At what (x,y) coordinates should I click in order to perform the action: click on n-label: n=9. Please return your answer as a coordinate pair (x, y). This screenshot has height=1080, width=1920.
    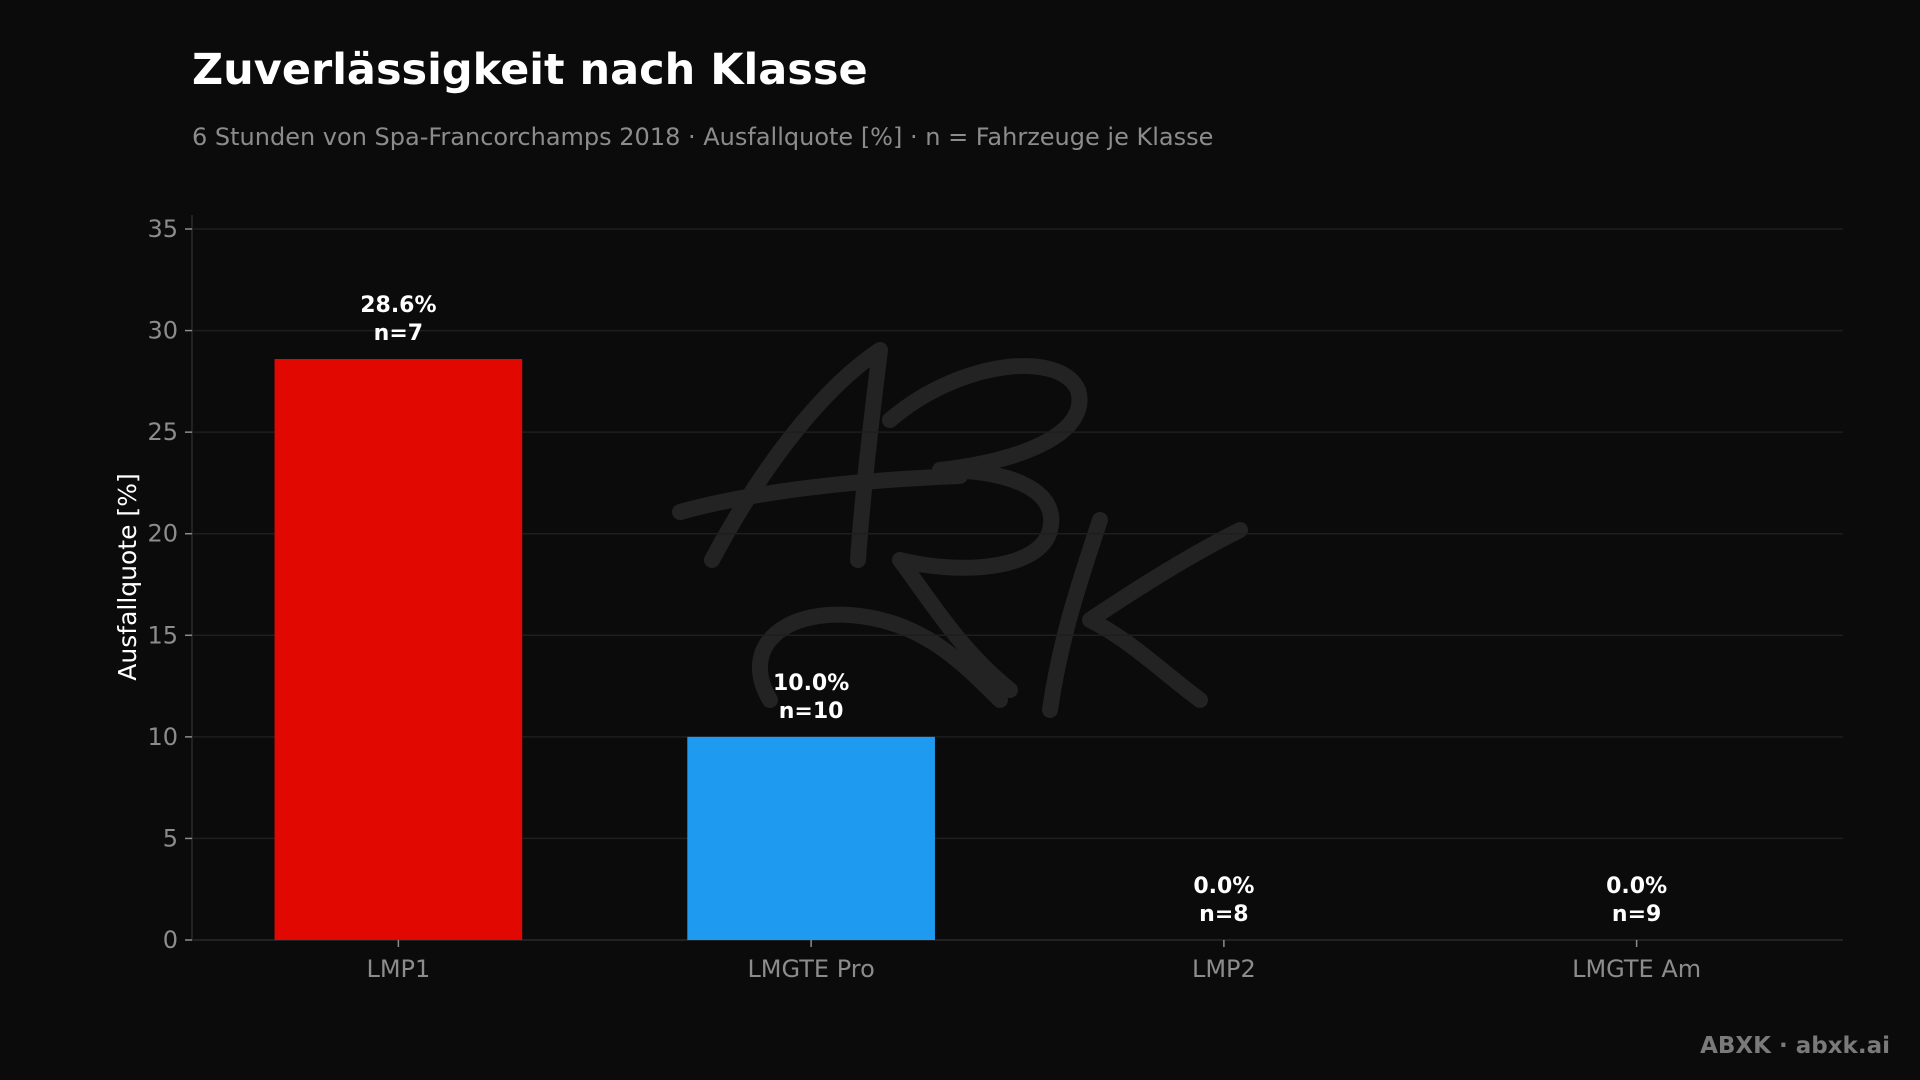
    Looking at the image, I should click on (1636, 914).